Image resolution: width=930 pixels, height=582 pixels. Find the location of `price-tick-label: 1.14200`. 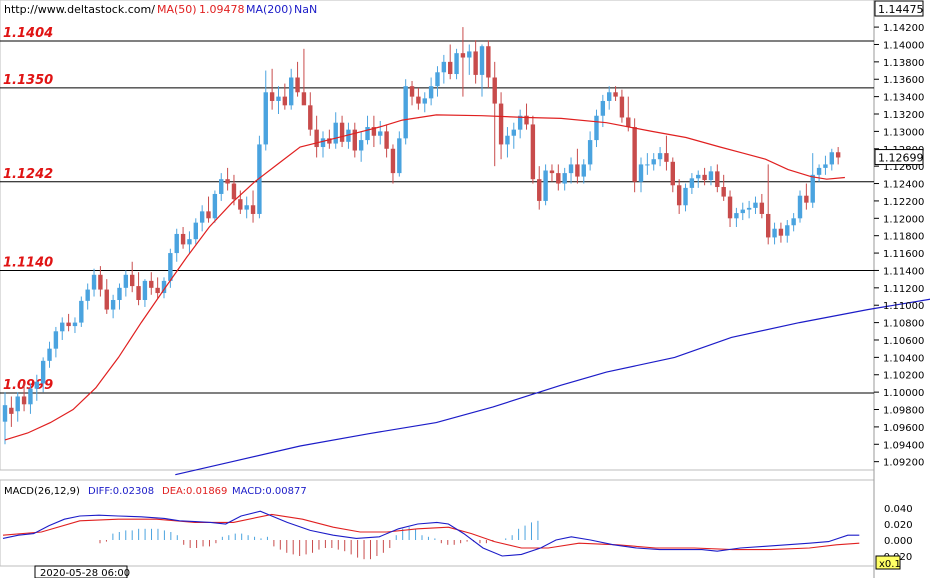

price-tick-label: 1.14200 is located at coordinates (903, 28).